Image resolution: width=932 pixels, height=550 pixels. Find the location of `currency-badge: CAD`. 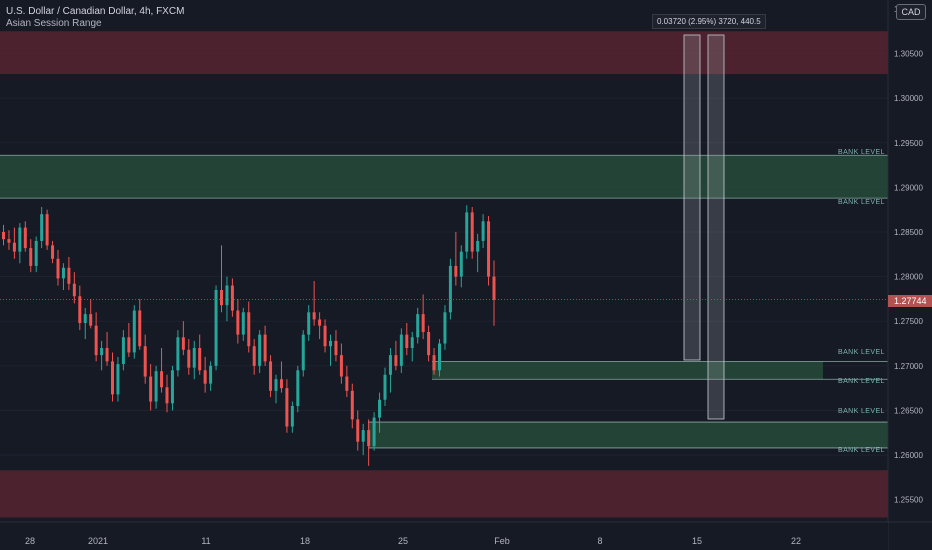

currency-badge: CAD is located at coordinates (911, 12).